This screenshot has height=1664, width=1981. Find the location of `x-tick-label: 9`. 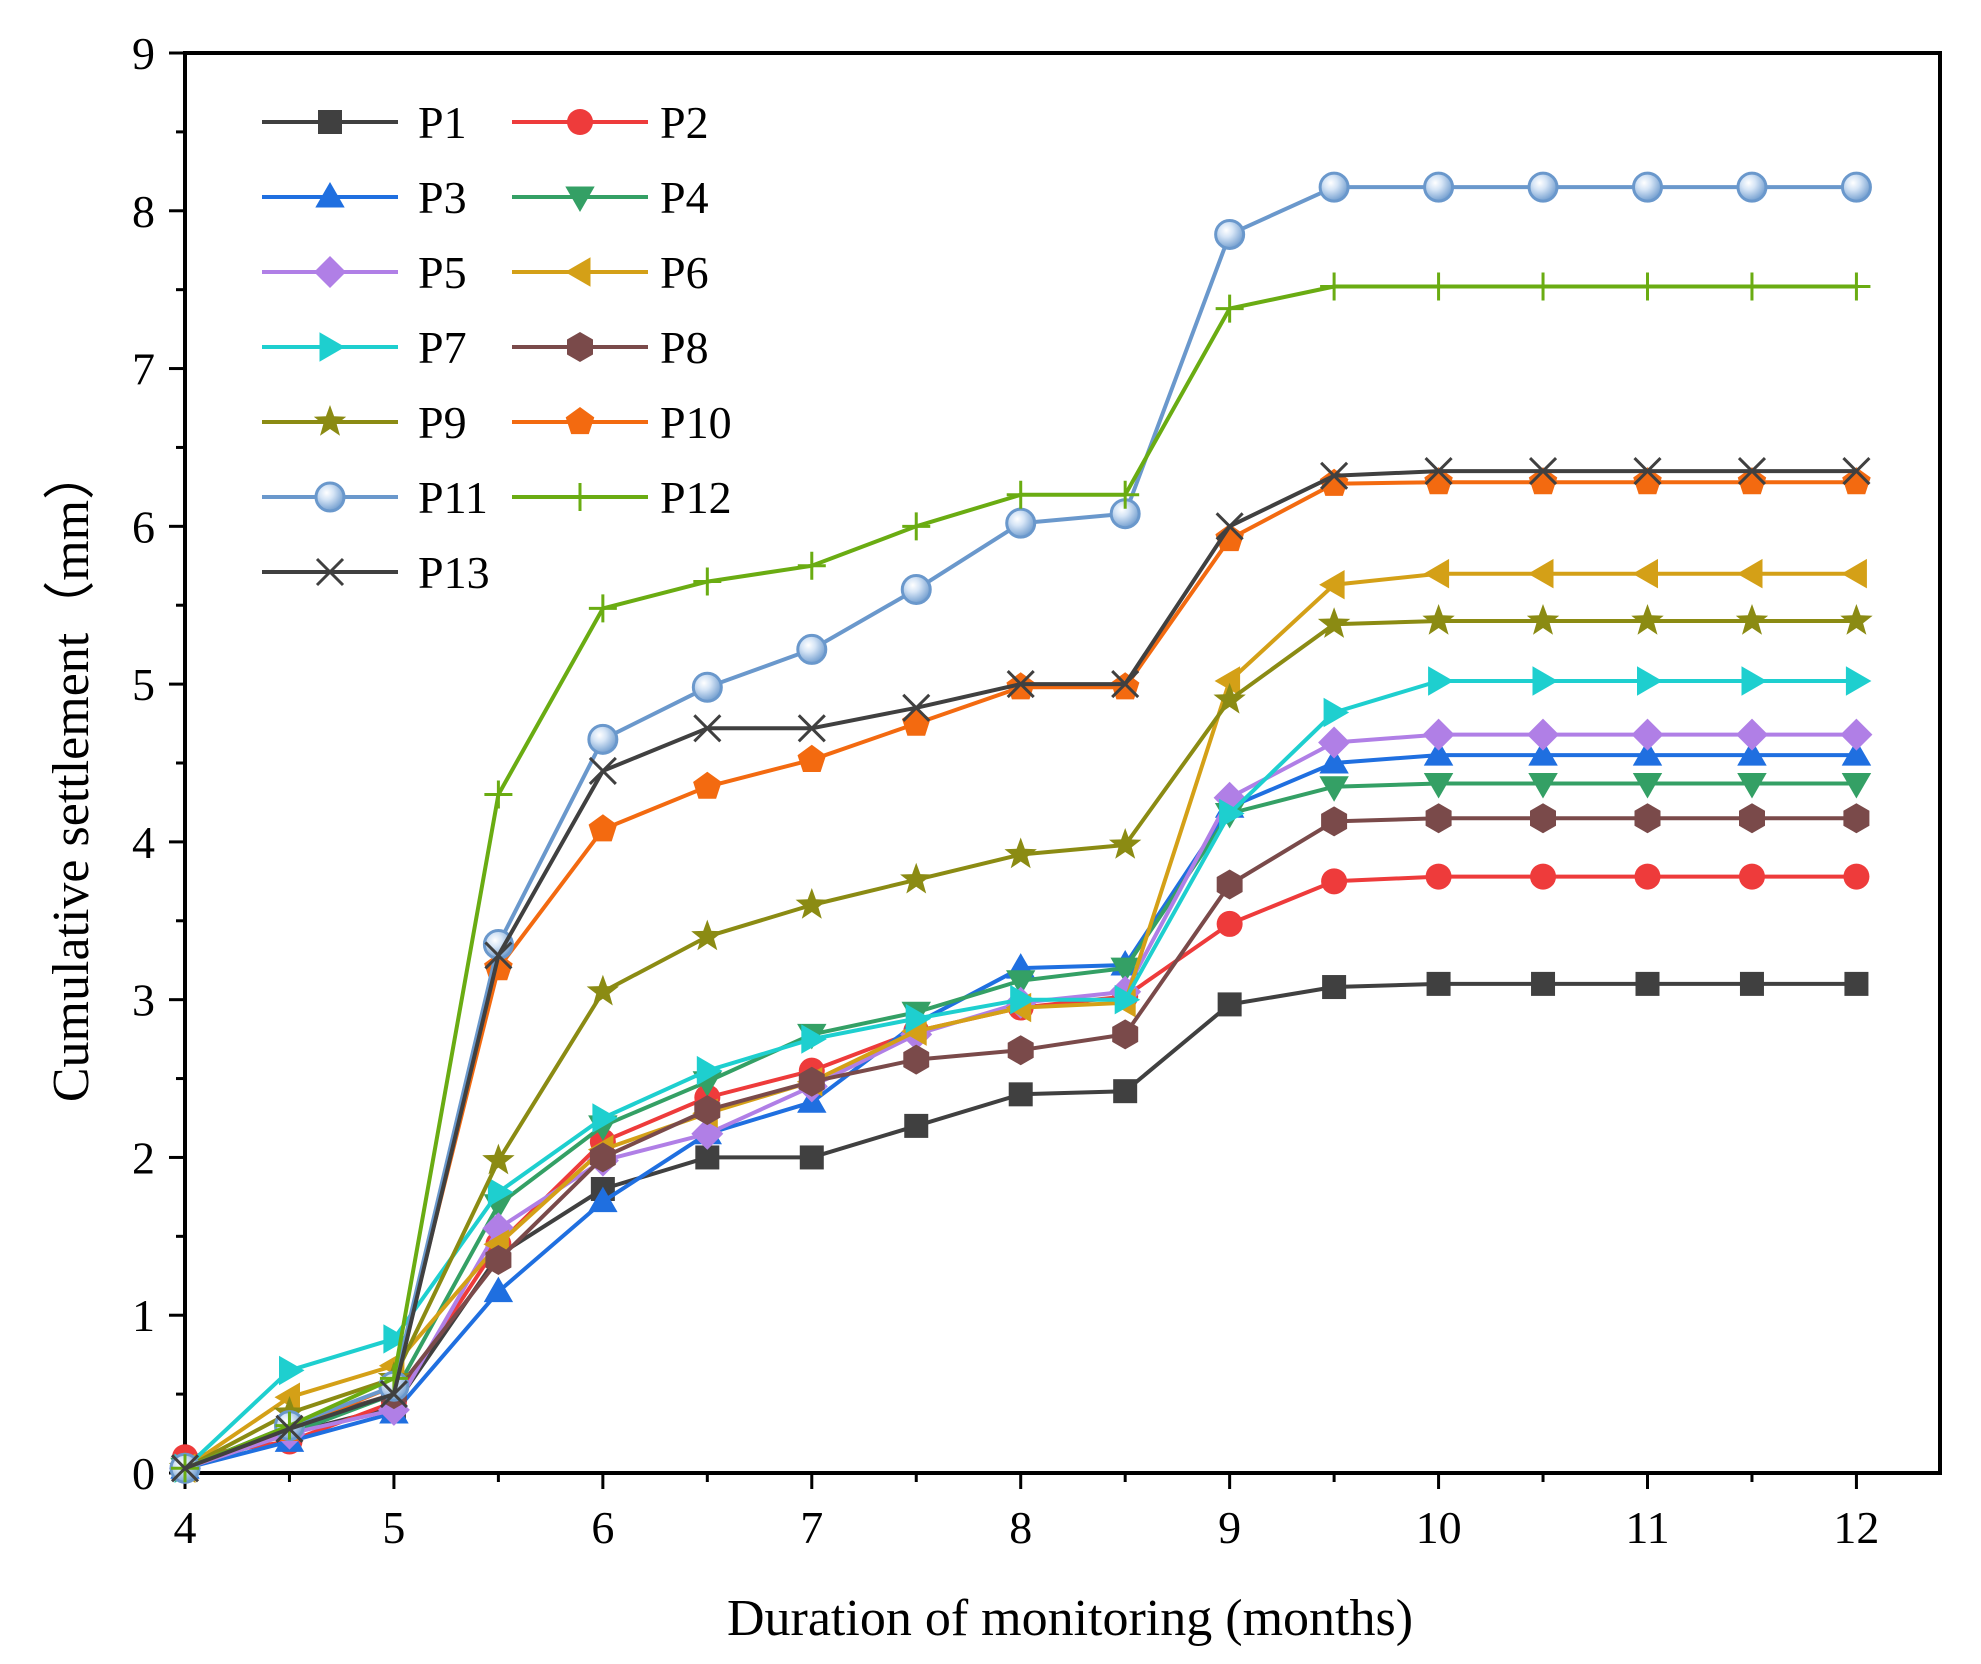

x-tick-label: 9 is located at coordinates (1229, 1527).